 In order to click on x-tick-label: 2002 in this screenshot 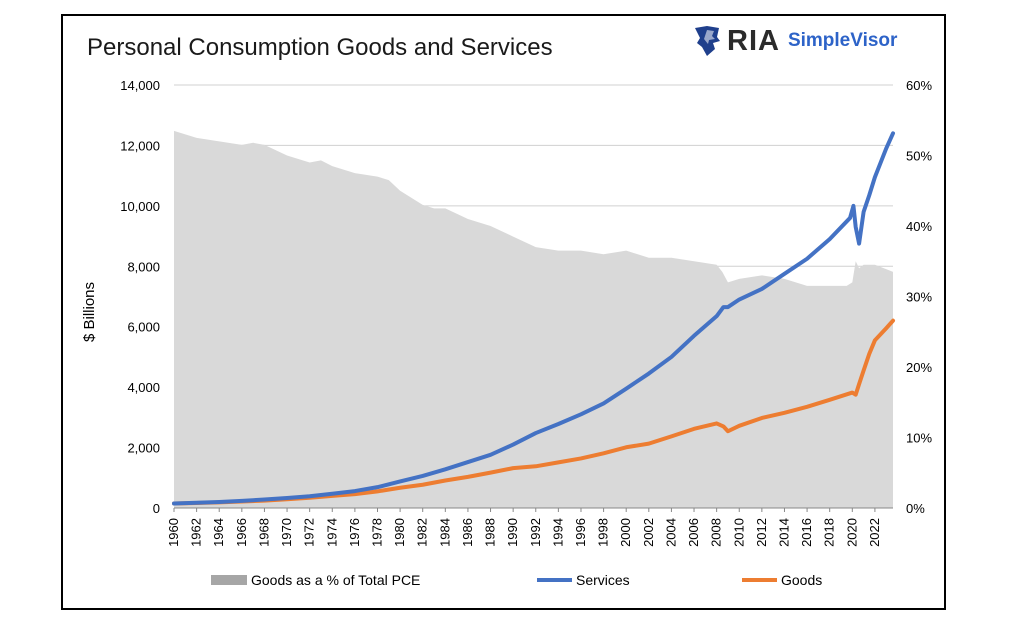, I will do `click(648, 532)`.